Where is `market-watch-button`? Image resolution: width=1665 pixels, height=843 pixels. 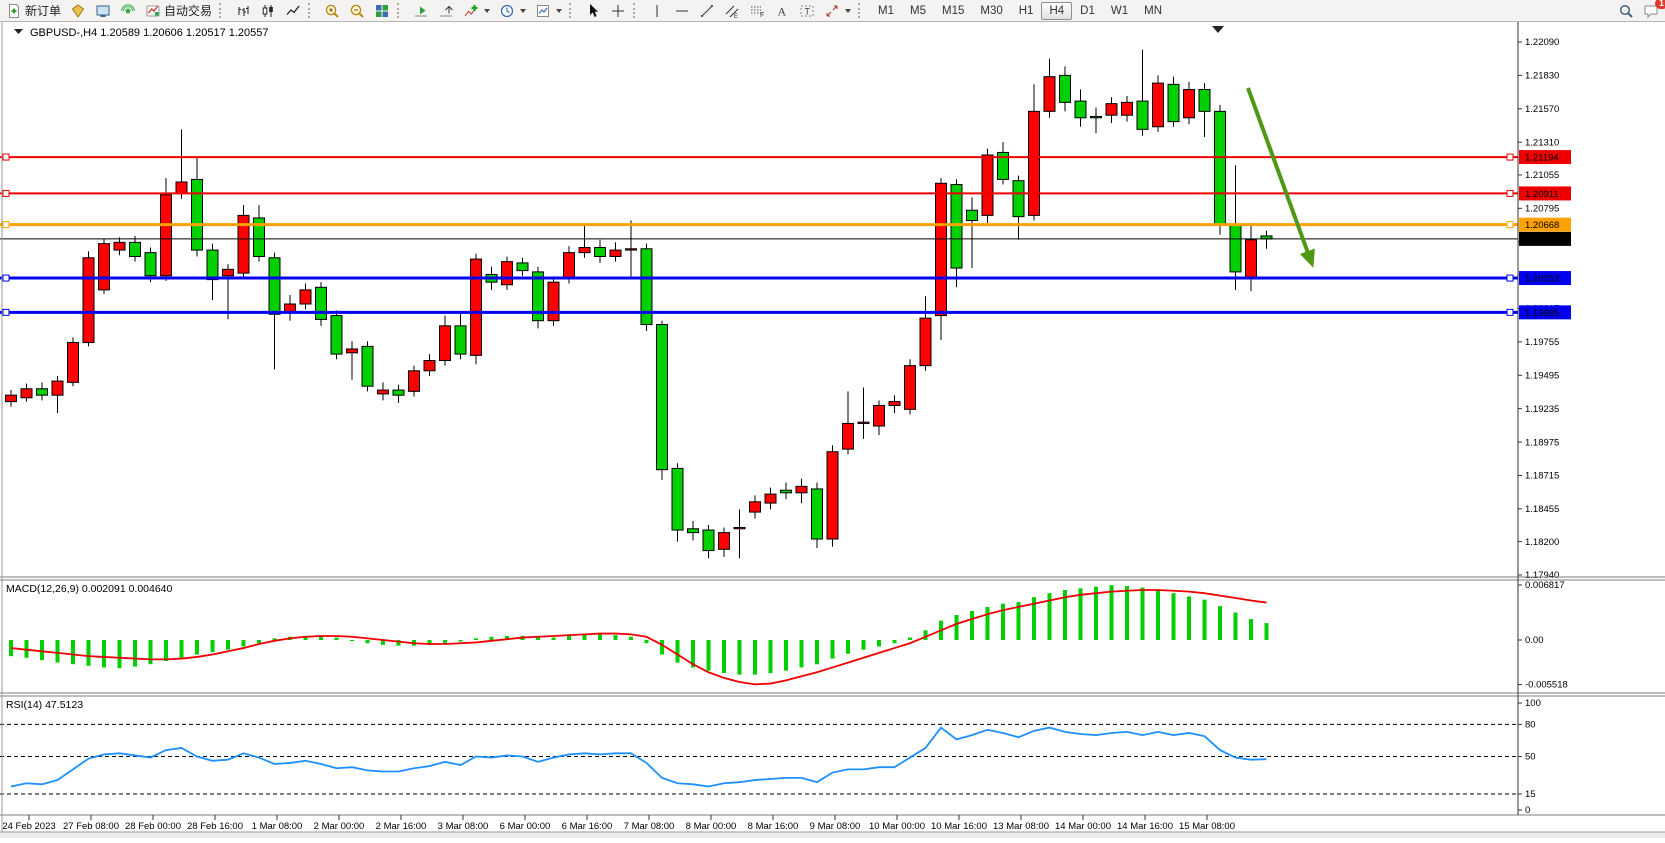
market-watch-button is located at coordinates (78, 10).